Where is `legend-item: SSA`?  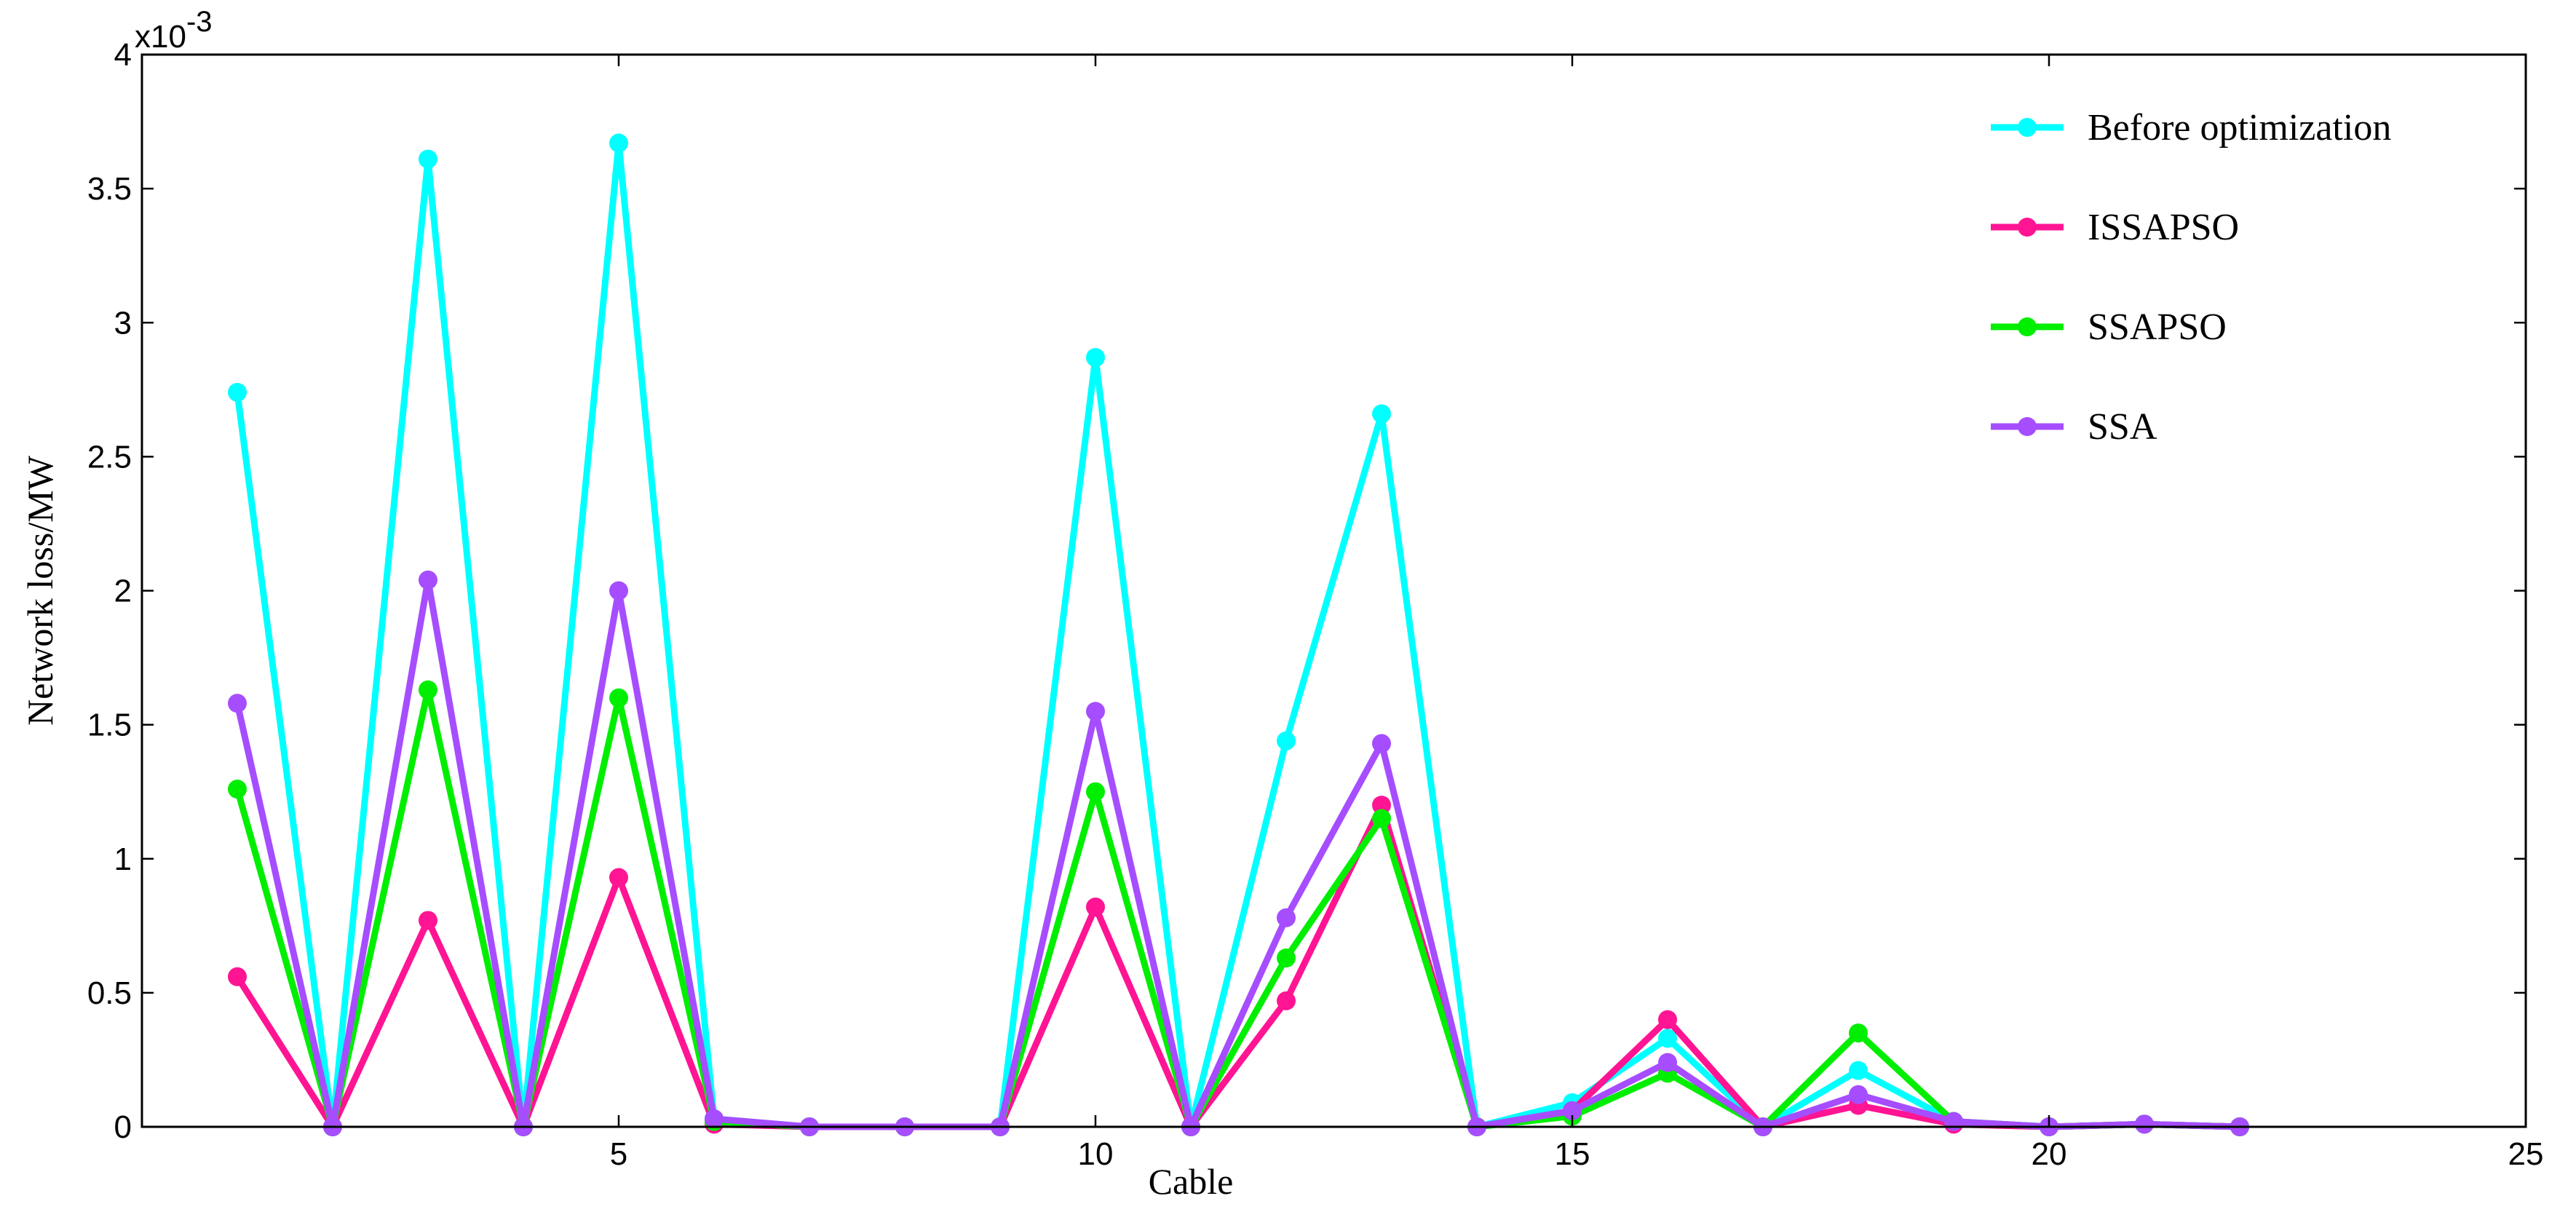 legend-item: SSA is located at coordinates (2074, 427).